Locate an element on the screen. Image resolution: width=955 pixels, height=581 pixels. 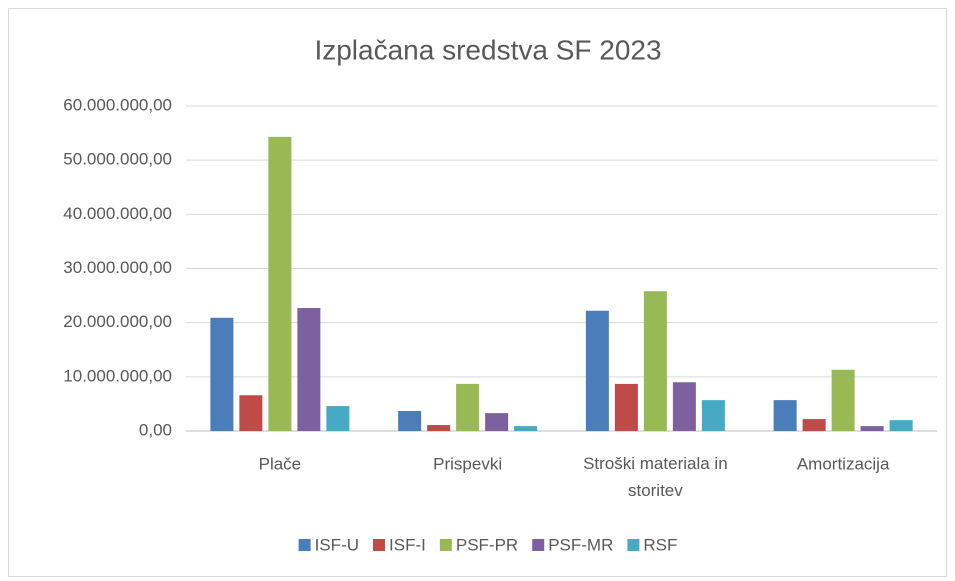
x-tick-label: Prispevki is located at coordinates (467, 463).